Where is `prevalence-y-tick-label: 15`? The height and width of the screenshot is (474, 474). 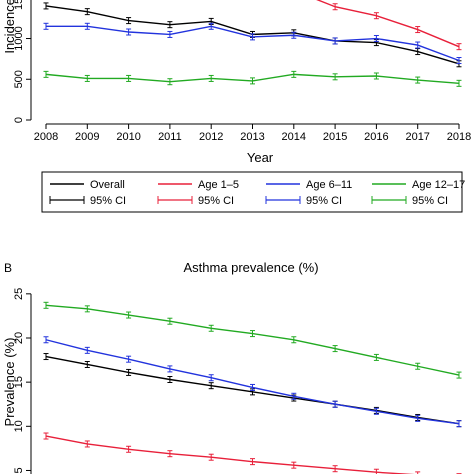 prevalence-y-tick-label: 15 is located at coordinates (19, 382).